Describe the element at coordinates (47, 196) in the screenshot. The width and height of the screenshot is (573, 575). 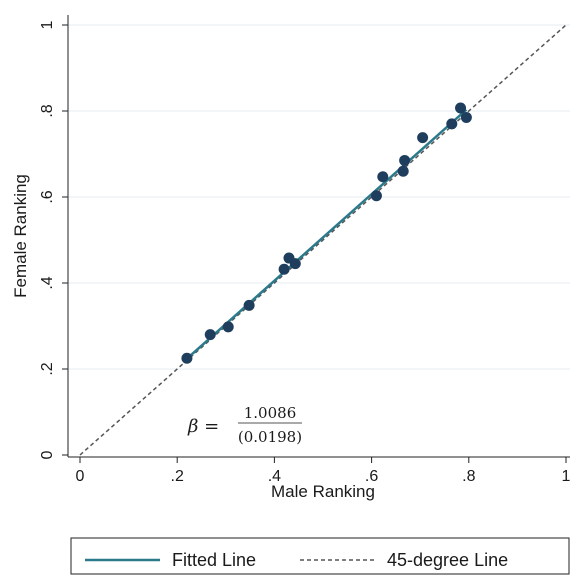
I see `y-tick-label-3: .6` at that location.